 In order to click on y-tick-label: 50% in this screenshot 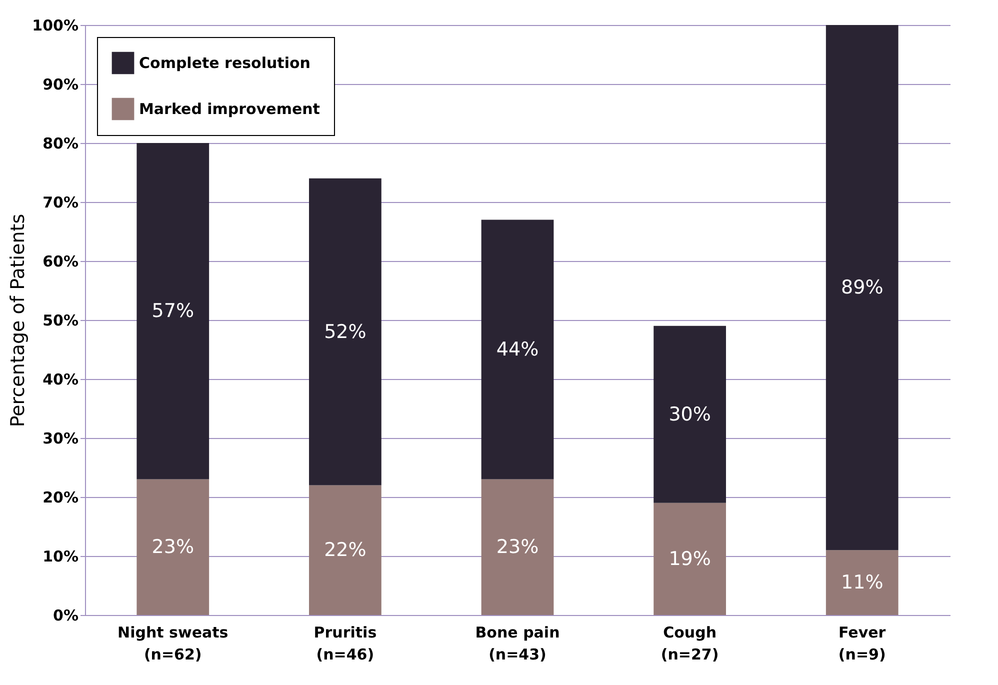, I will do `click(60, 321)`.